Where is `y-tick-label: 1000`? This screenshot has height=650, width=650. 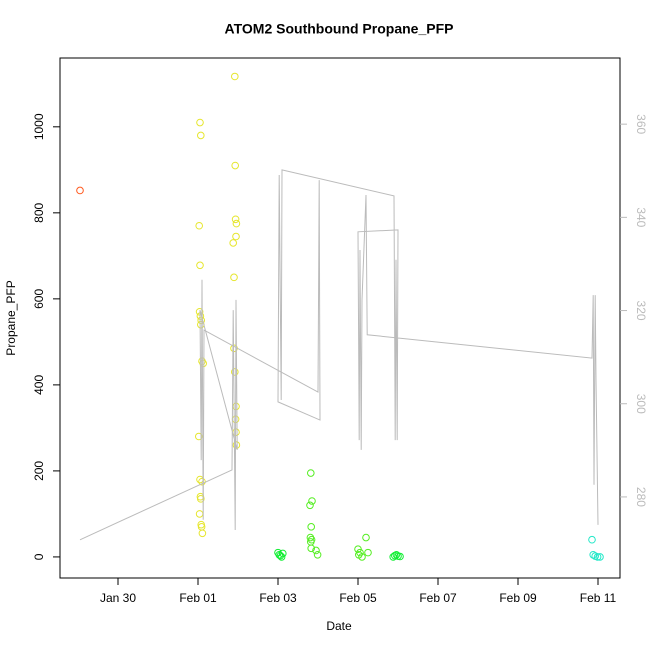 y-tick-label: 1000 is located at coordinates (39, 126).